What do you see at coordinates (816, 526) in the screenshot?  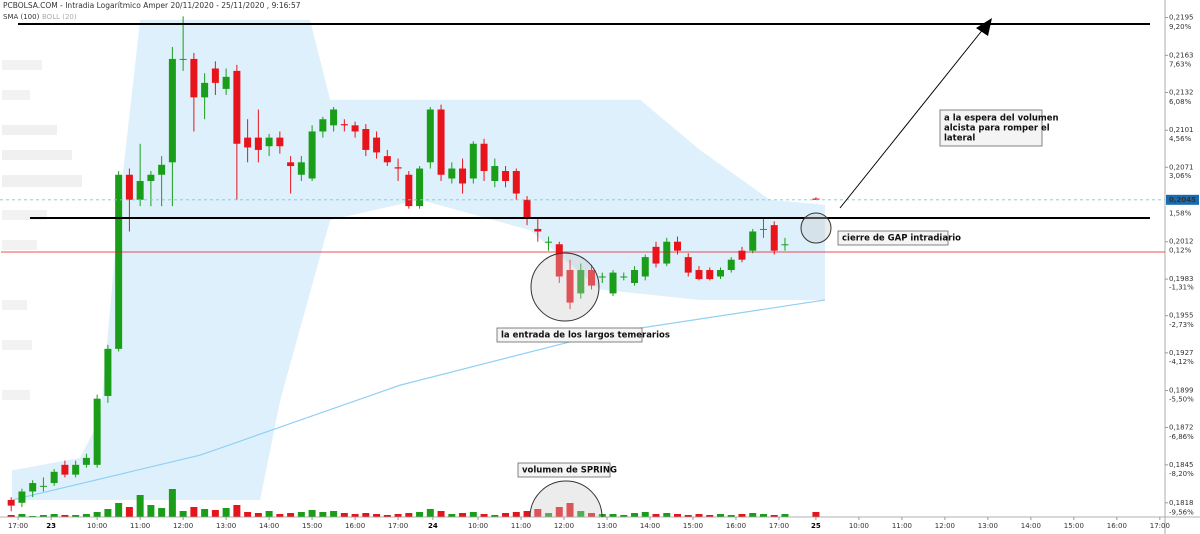 I see `x-tick-label: 25` at bounding box center [816, 526].